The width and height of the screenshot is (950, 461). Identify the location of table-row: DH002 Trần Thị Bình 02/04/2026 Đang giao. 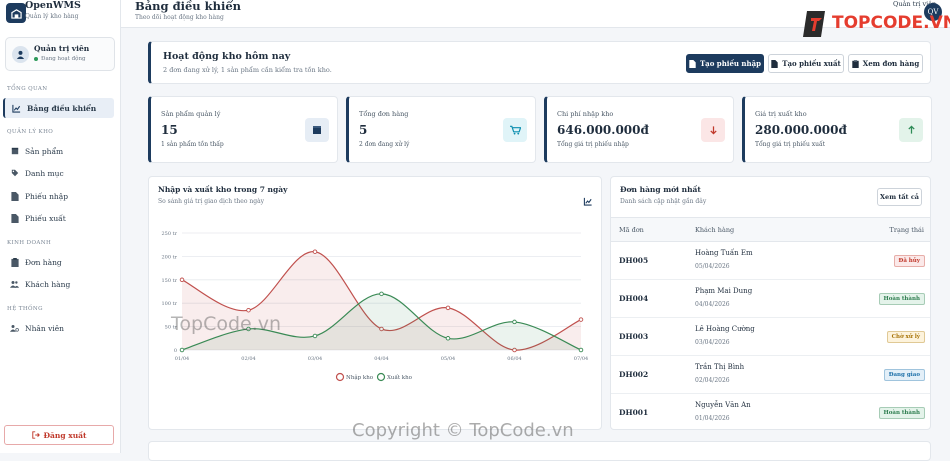
(770, 375).